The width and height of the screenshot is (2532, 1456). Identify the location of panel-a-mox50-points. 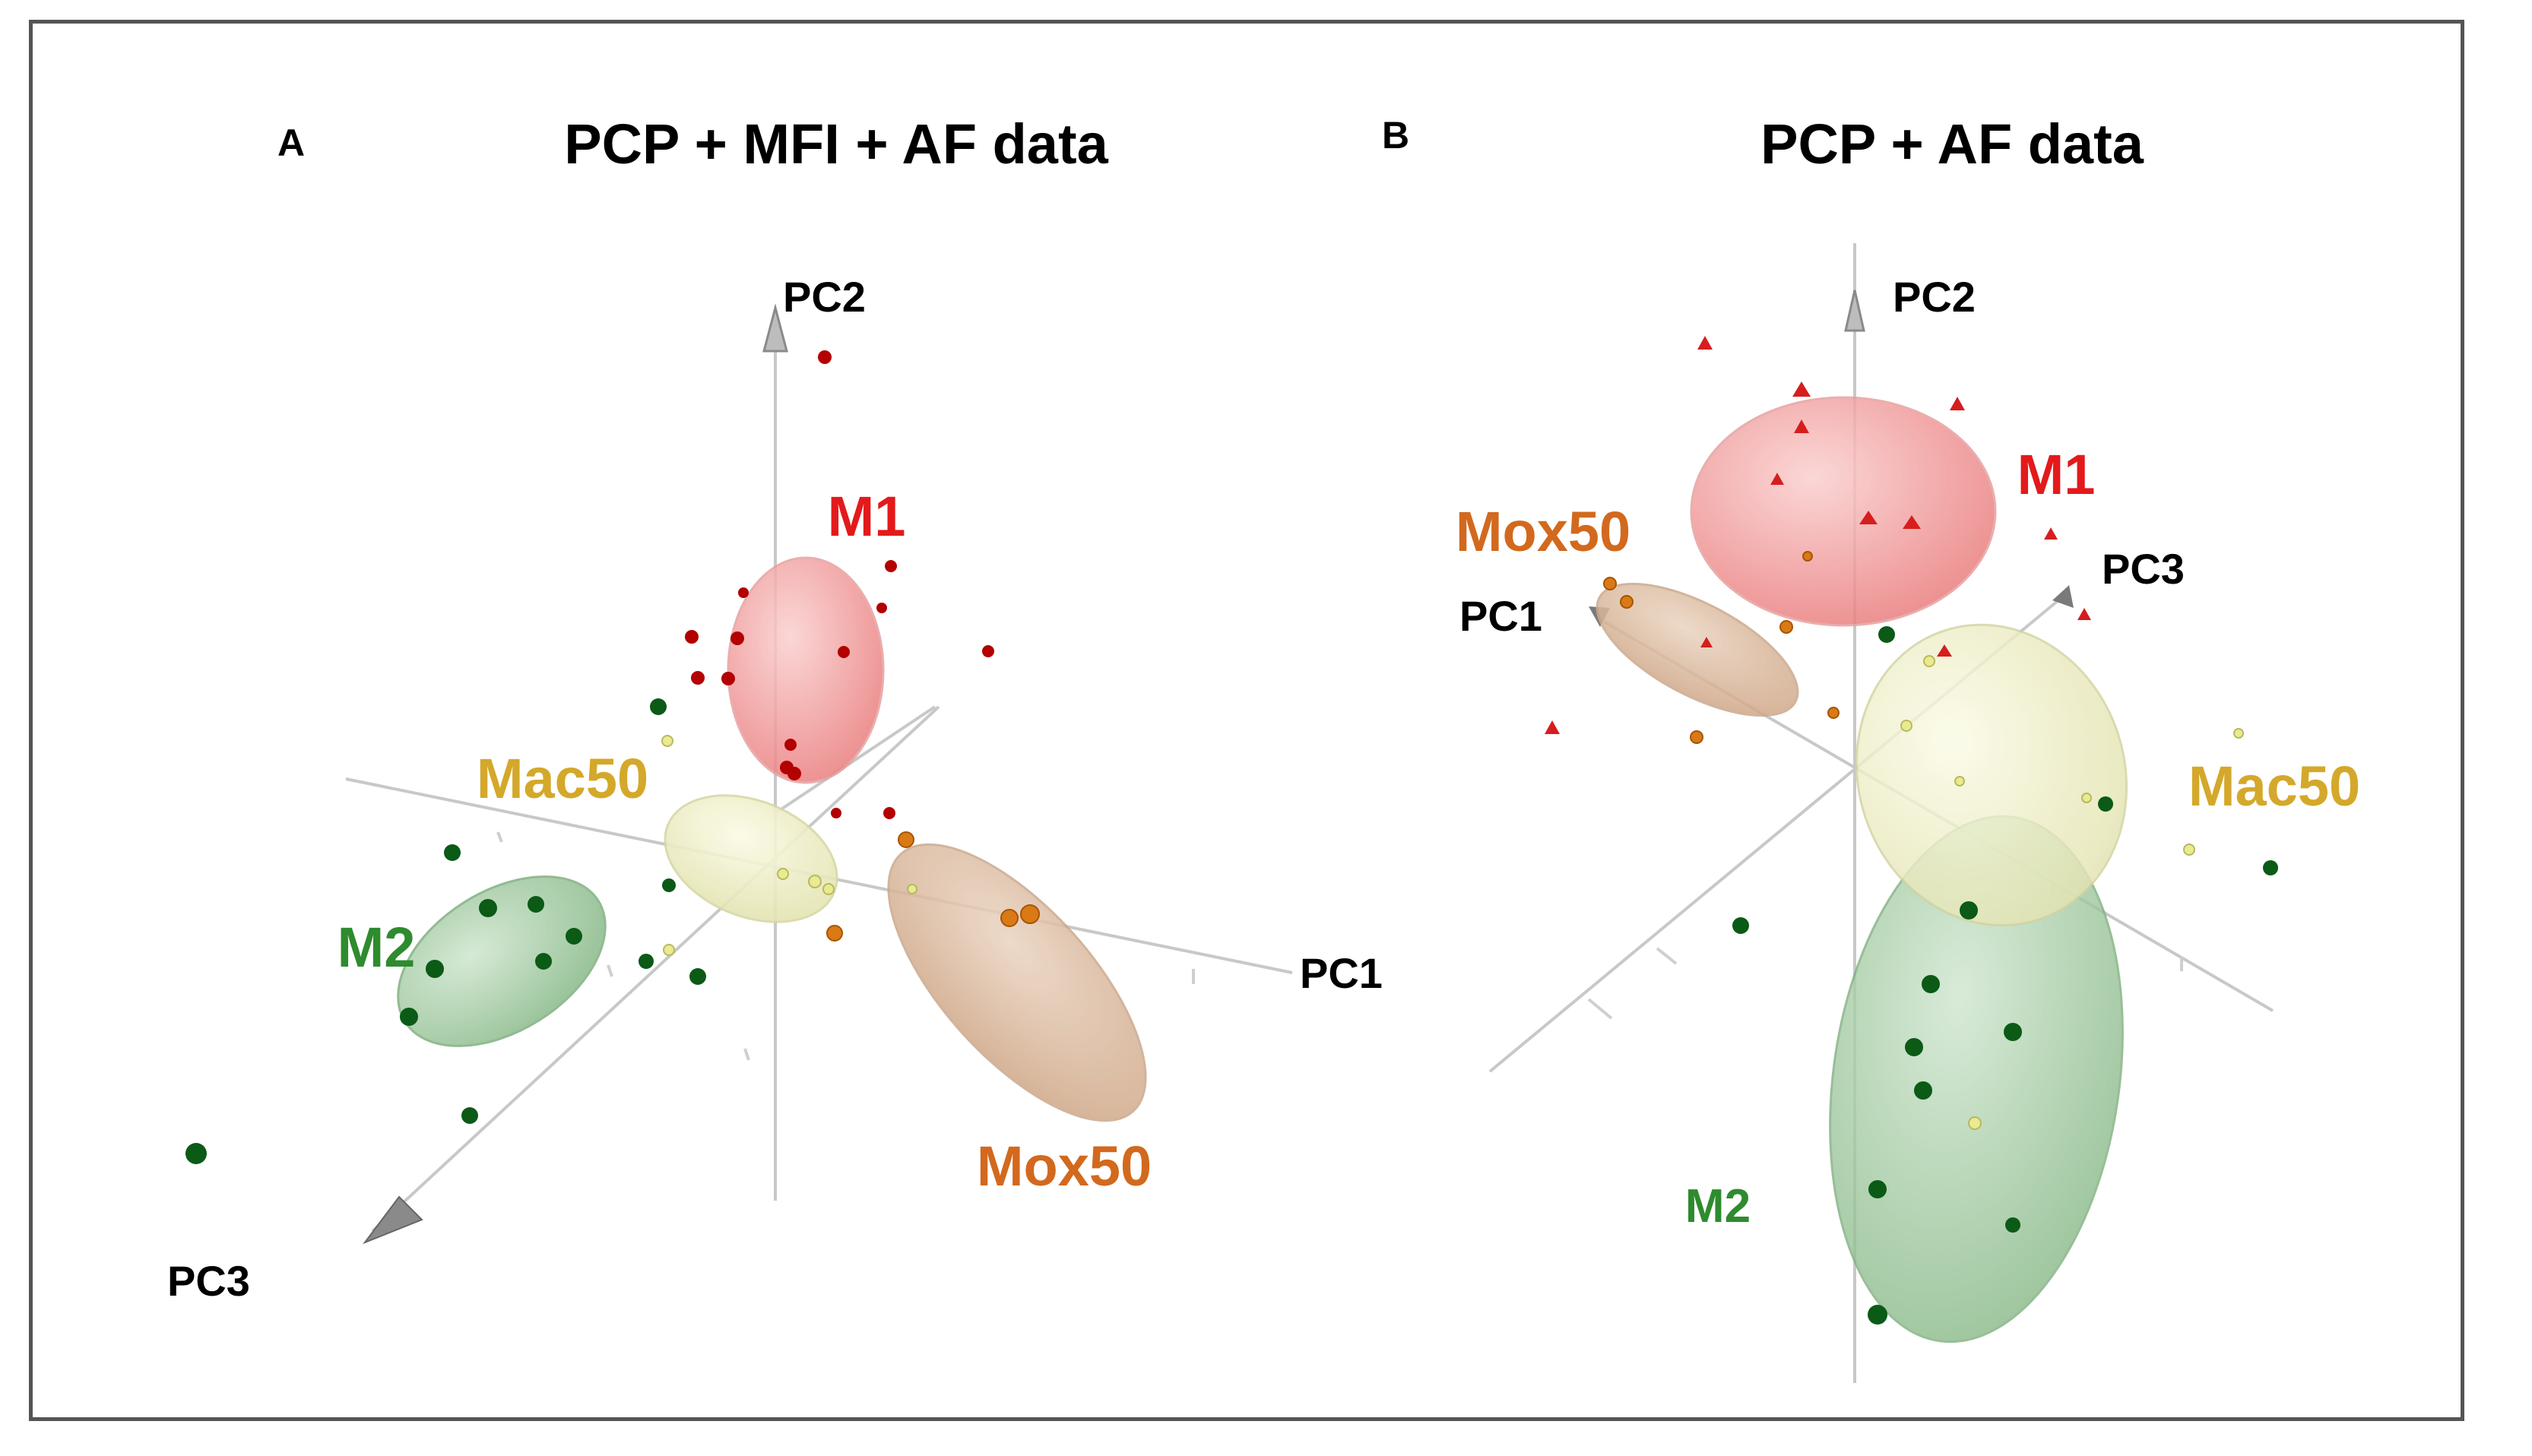
(933, 887).